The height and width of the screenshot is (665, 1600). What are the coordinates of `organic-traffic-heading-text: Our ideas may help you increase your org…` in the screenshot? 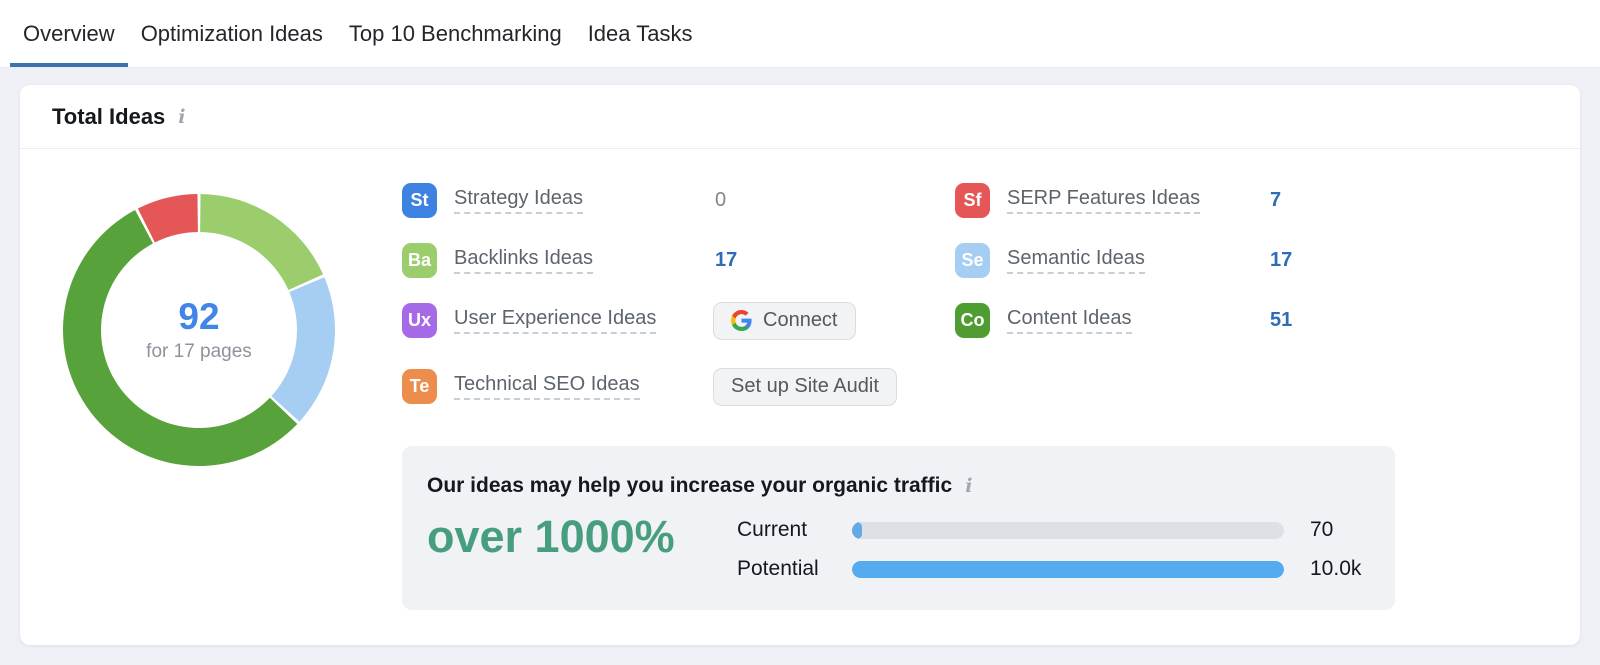 It's located at (690, 485).